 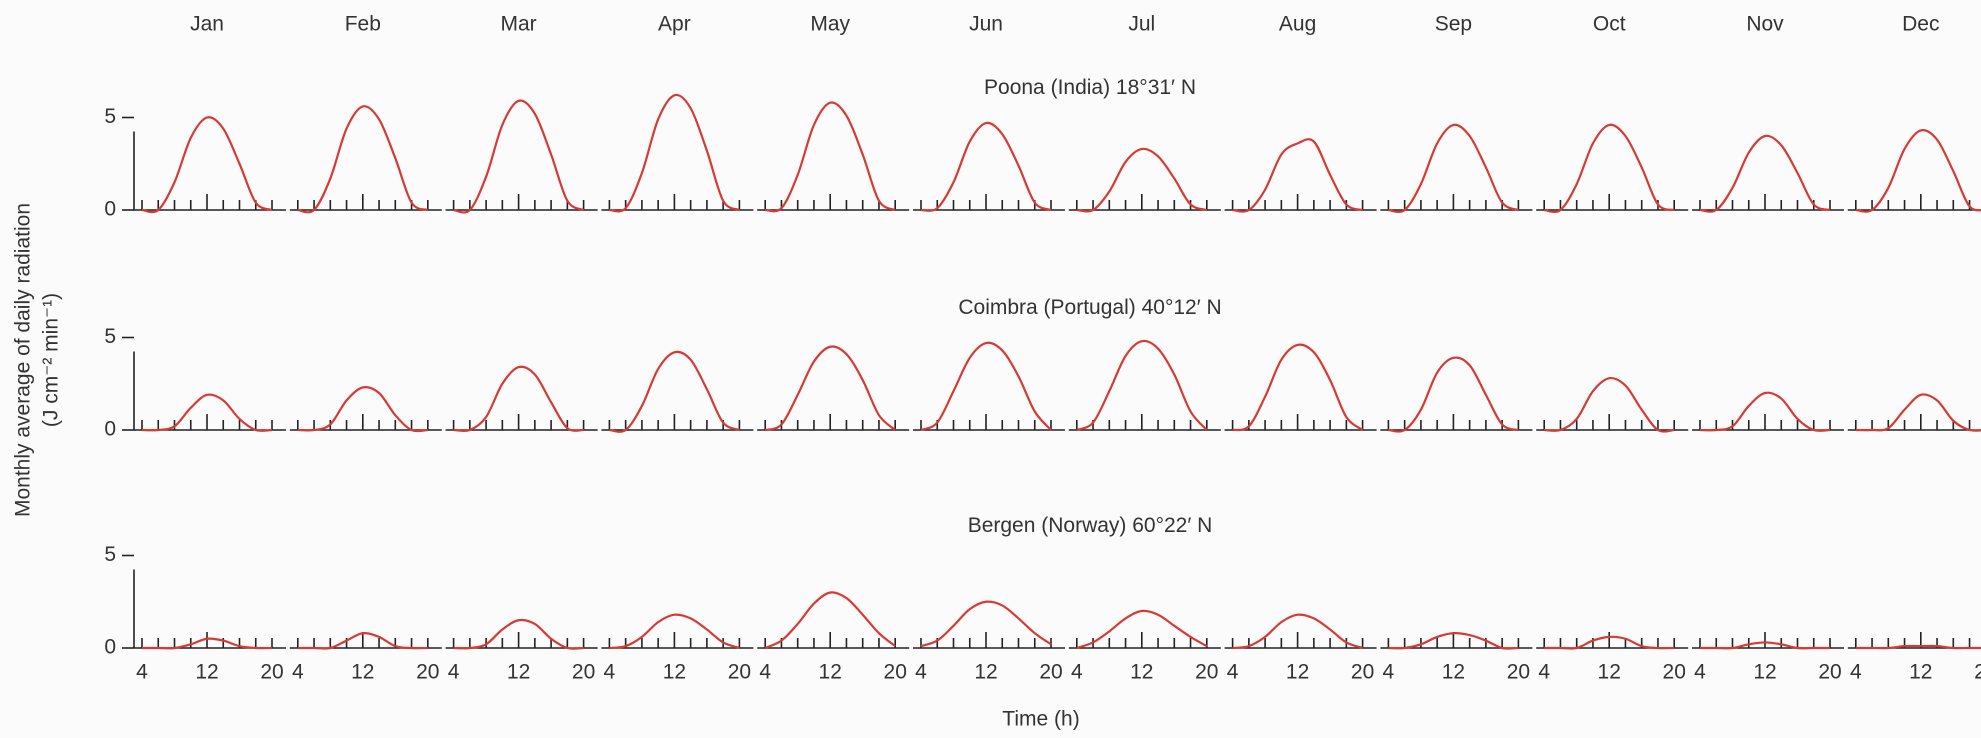 I want to click on month-label: Jan, so click(x=207, y=24).